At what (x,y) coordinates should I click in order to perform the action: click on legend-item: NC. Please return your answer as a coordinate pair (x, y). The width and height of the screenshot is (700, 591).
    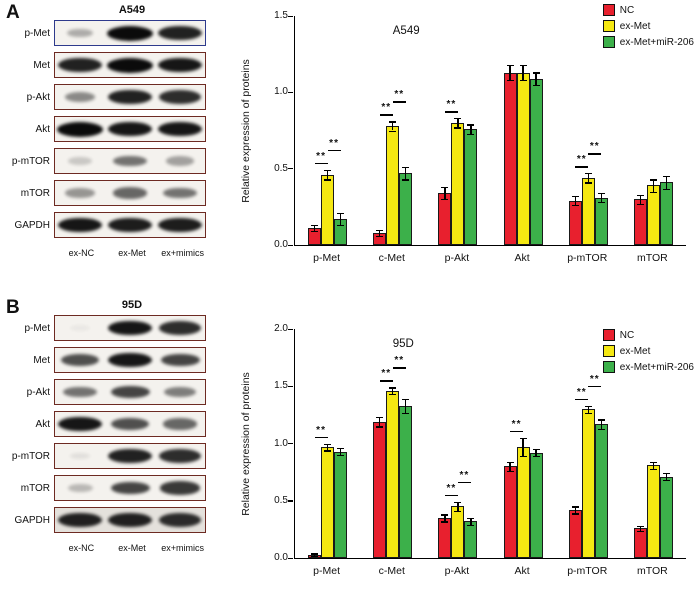
    Looking at the image, I should click on (648, 335).